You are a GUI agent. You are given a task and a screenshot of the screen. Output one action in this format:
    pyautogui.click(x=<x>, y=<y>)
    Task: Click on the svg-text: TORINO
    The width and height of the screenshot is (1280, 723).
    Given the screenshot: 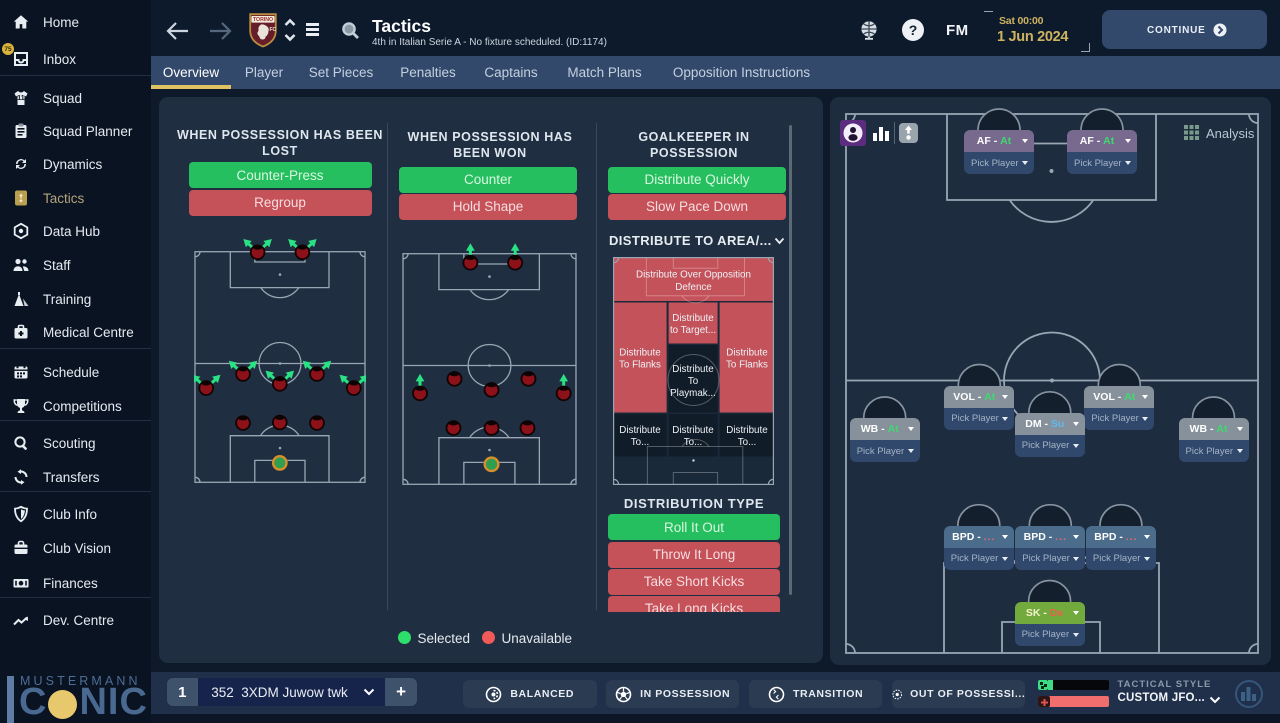 What is the action you would take?
    pyautogui.click(x=263, y=20)
    